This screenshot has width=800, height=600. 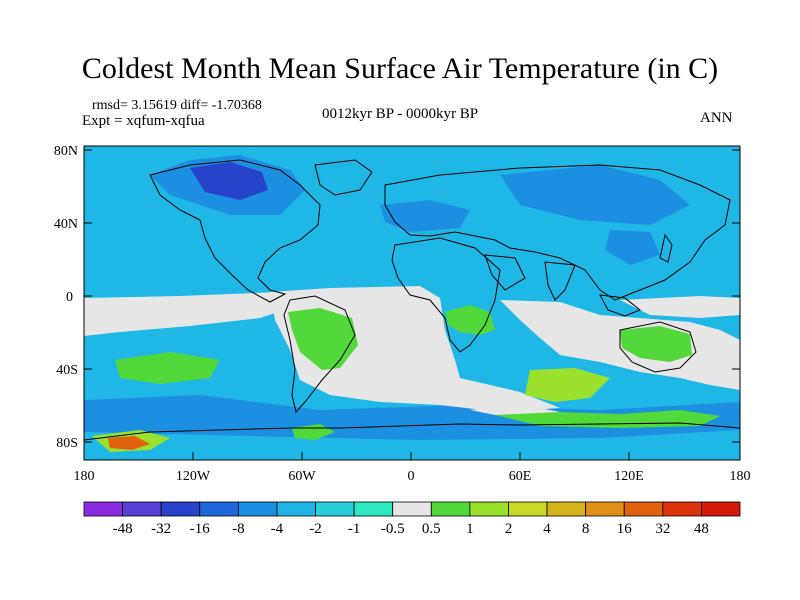 I want to click on lon-tick-label: 60E, so click(x=520, y=476).